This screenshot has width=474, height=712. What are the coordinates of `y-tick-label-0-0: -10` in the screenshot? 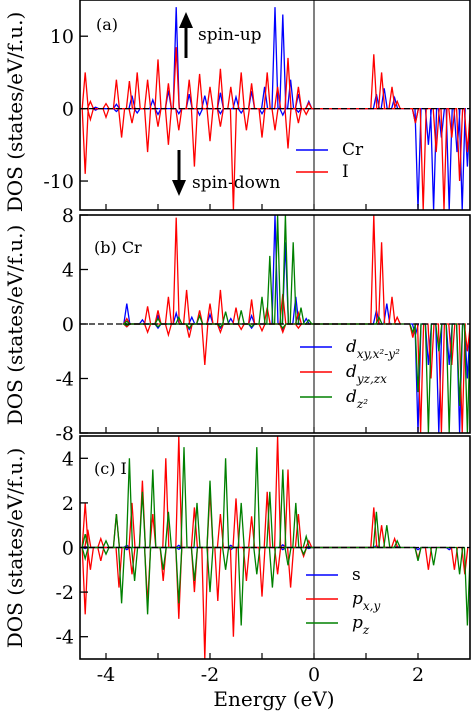 It's located at (58, 182).